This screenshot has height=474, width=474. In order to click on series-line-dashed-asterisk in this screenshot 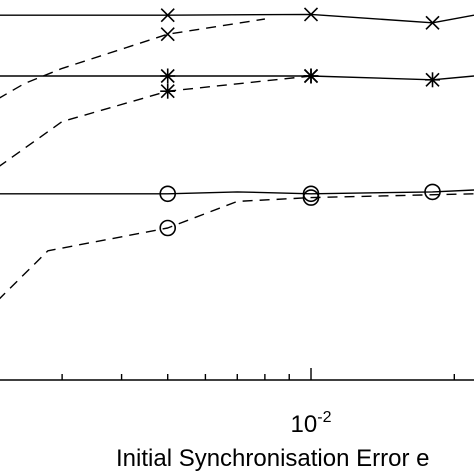, I will do `click(156, 121)`.